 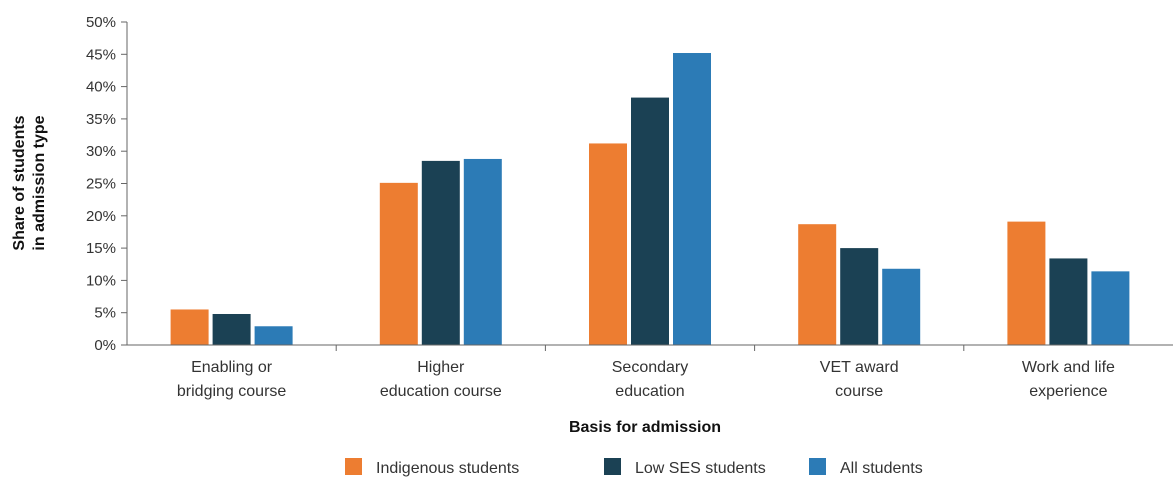 I want to click on category-label: experience, so click(x=1068, y=391).